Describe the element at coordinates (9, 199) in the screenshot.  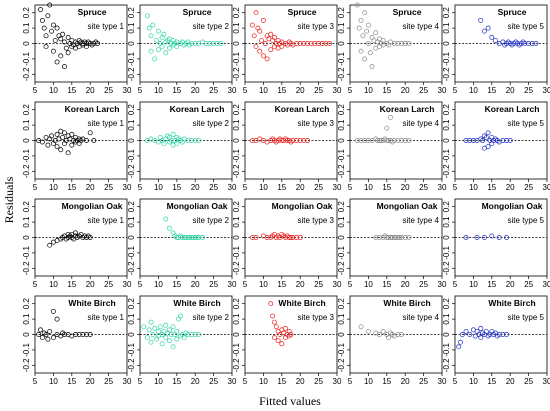
I see `y-axis-title: Residuals` at that location.